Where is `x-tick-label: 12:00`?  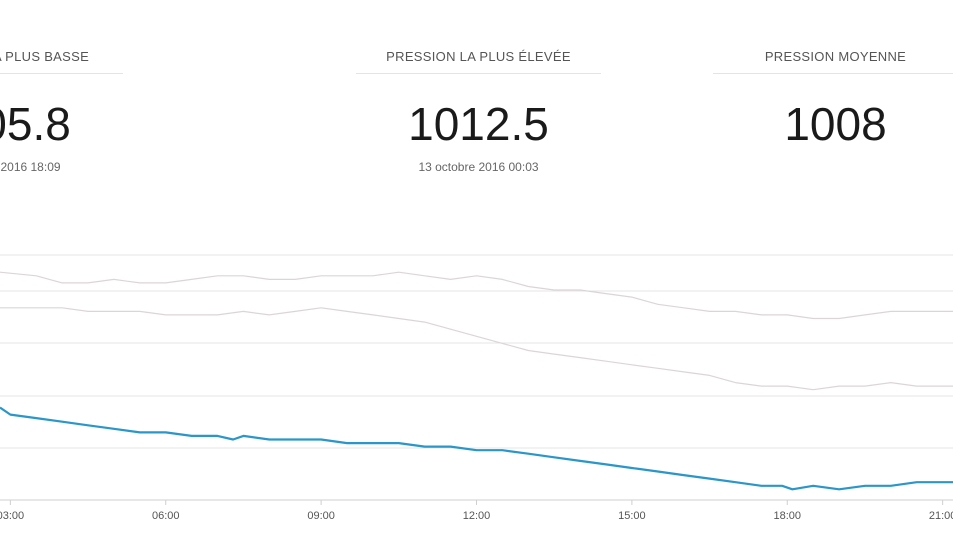 x-tick-label: 12:00 is located at coordinates (477, 516).